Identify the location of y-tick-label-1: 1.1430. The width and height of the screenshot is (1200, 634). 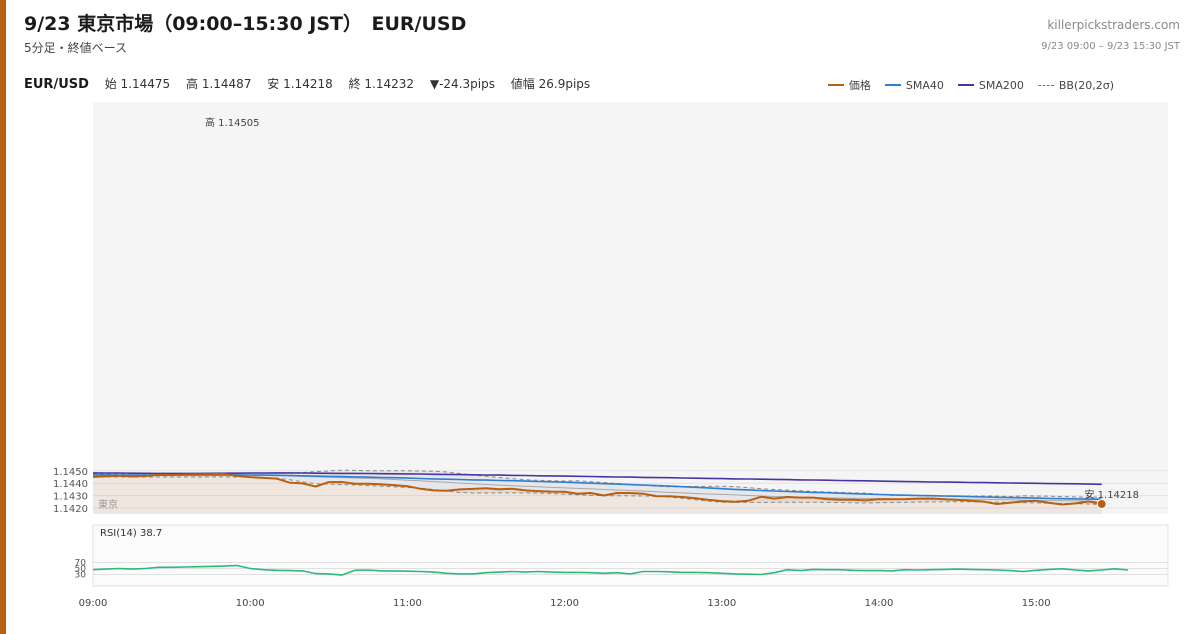
(70, 497).